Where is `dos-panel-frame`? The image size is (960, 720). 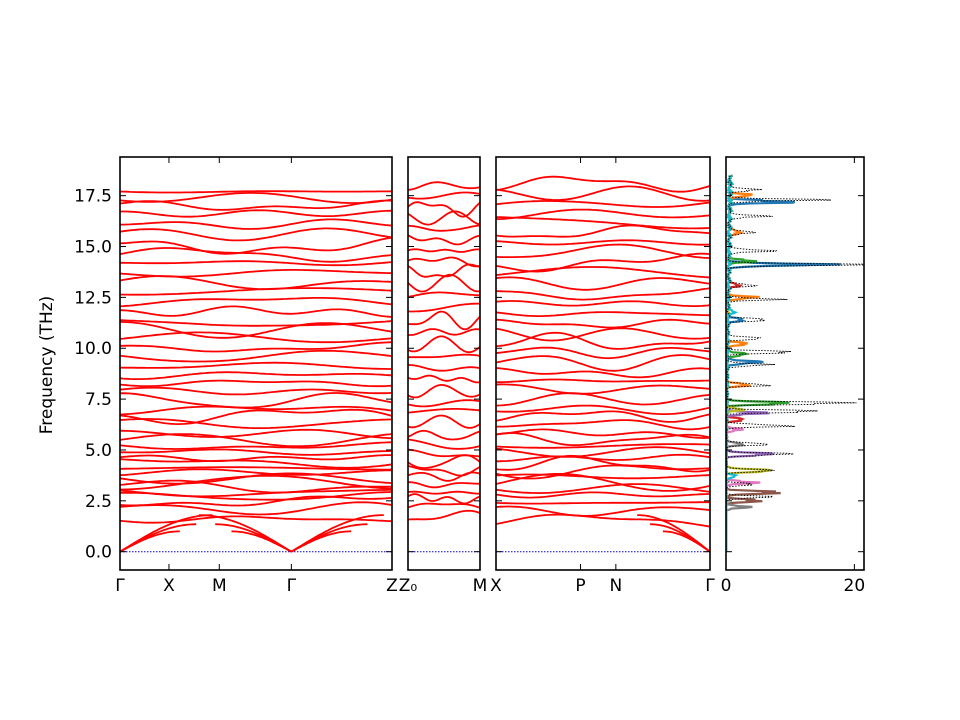 dos-panel-frame is located at coordinates (795, 363).